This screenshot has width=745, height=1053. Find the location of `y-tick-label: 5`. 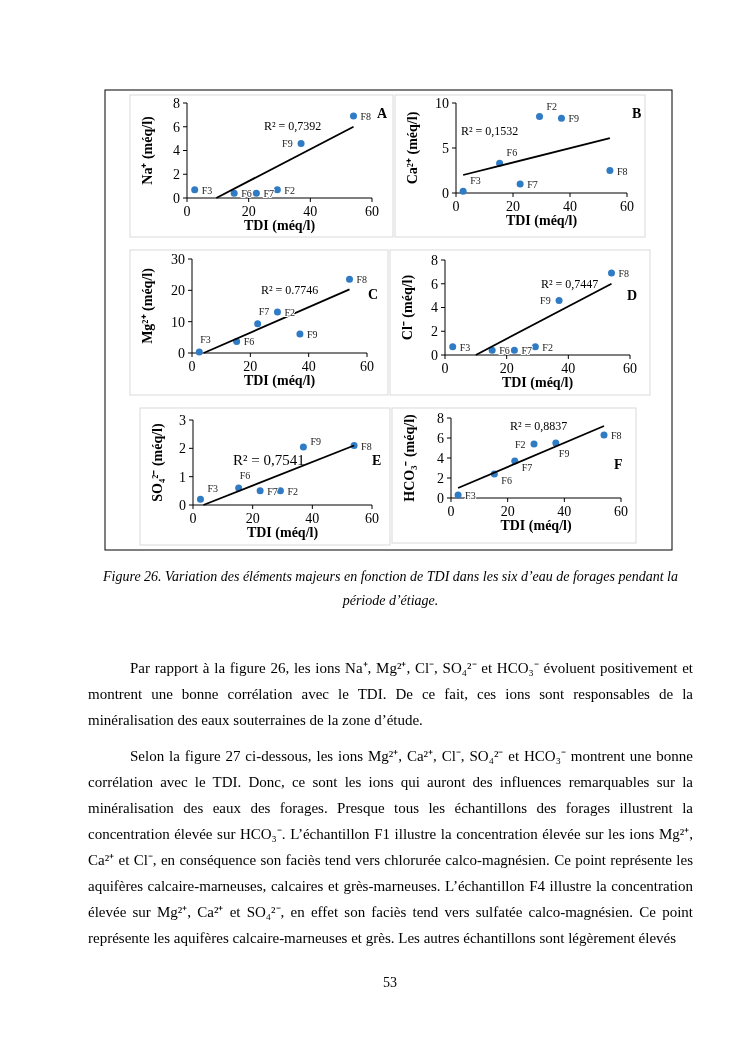

y-tick-label: 5 is located at coordinates (445, 148).